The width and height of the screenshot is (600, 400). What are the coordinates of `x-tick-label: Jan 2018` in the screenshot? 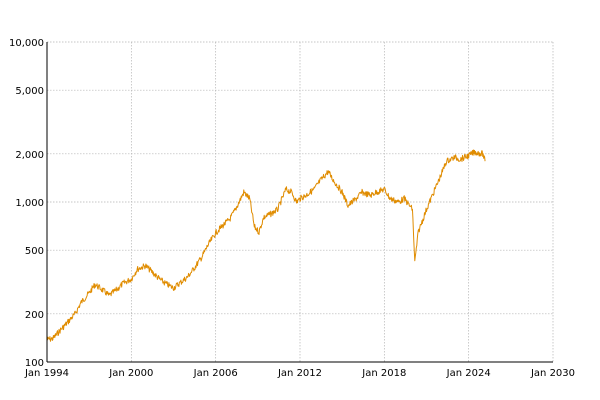 It's located at (383, 373).